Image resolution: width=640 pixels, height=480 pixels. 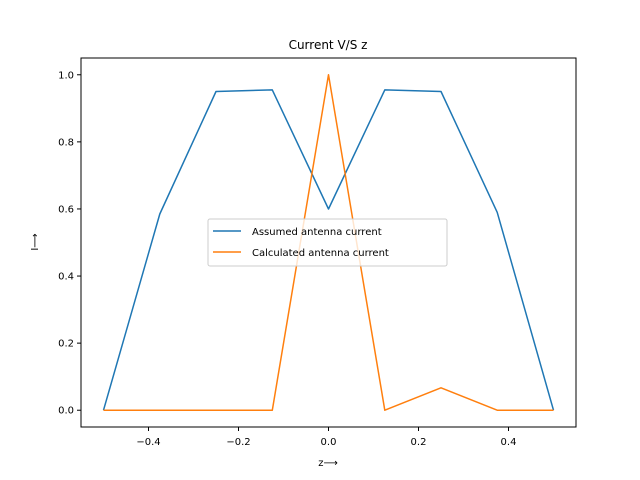 What do you see at coordinates (509, 442) in the screenshot?
I see `x-tick-label: 0.4` at bounding box center [509, 442].